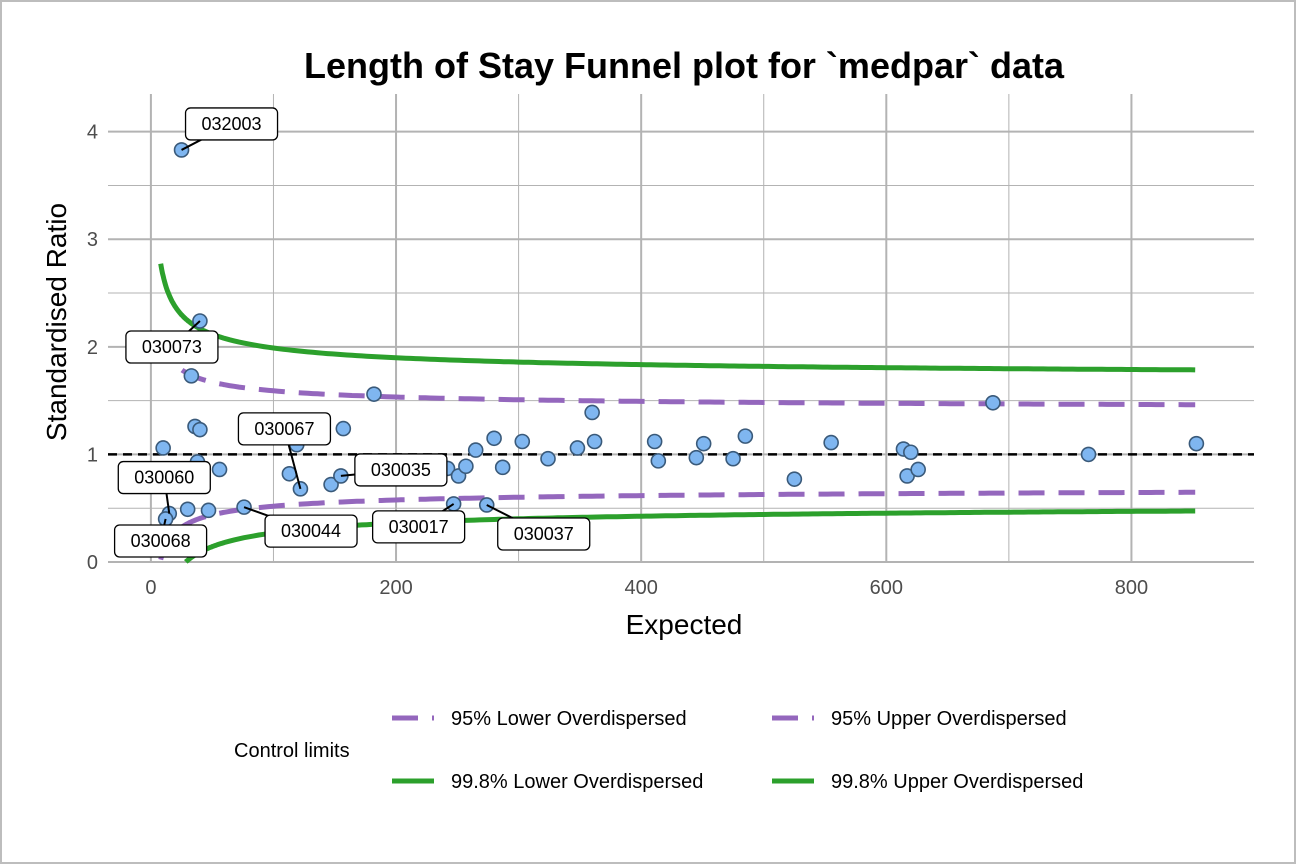 Image resolution: width=1296 pixels, height=864 pixels. Describe the element at coordinates (92, 240) in the screenshot. I see `y-tick-label: 3` at that location.